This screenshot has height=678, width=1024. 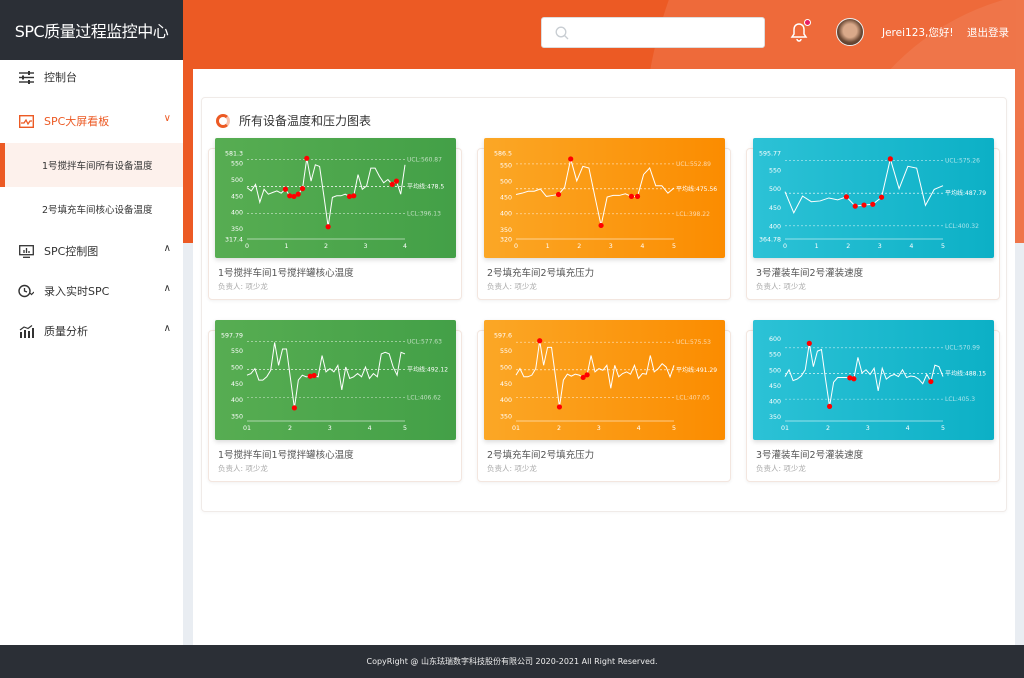 What do you see at coordinates (770, 240) in the screenshot?
I see `y-tick-label: 364.78` at bounding box center [770, 240].